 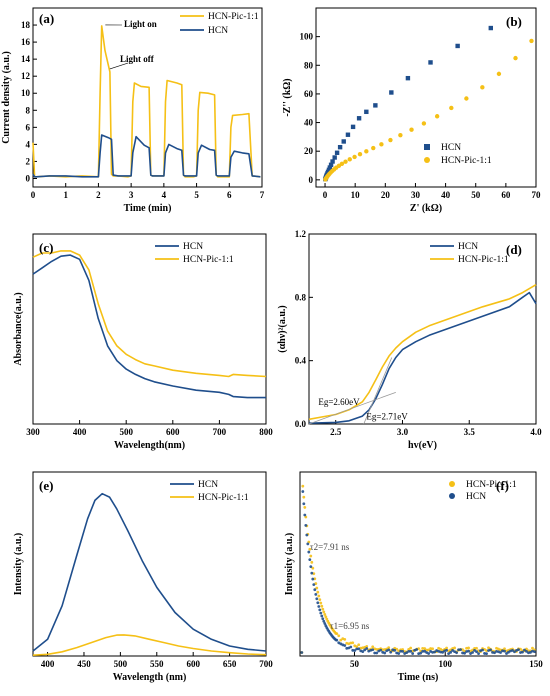 What do you see at coordinates (65, 195) in the screenshot?
I see `x-tick-label: 1` at bounding box center [65, 195].